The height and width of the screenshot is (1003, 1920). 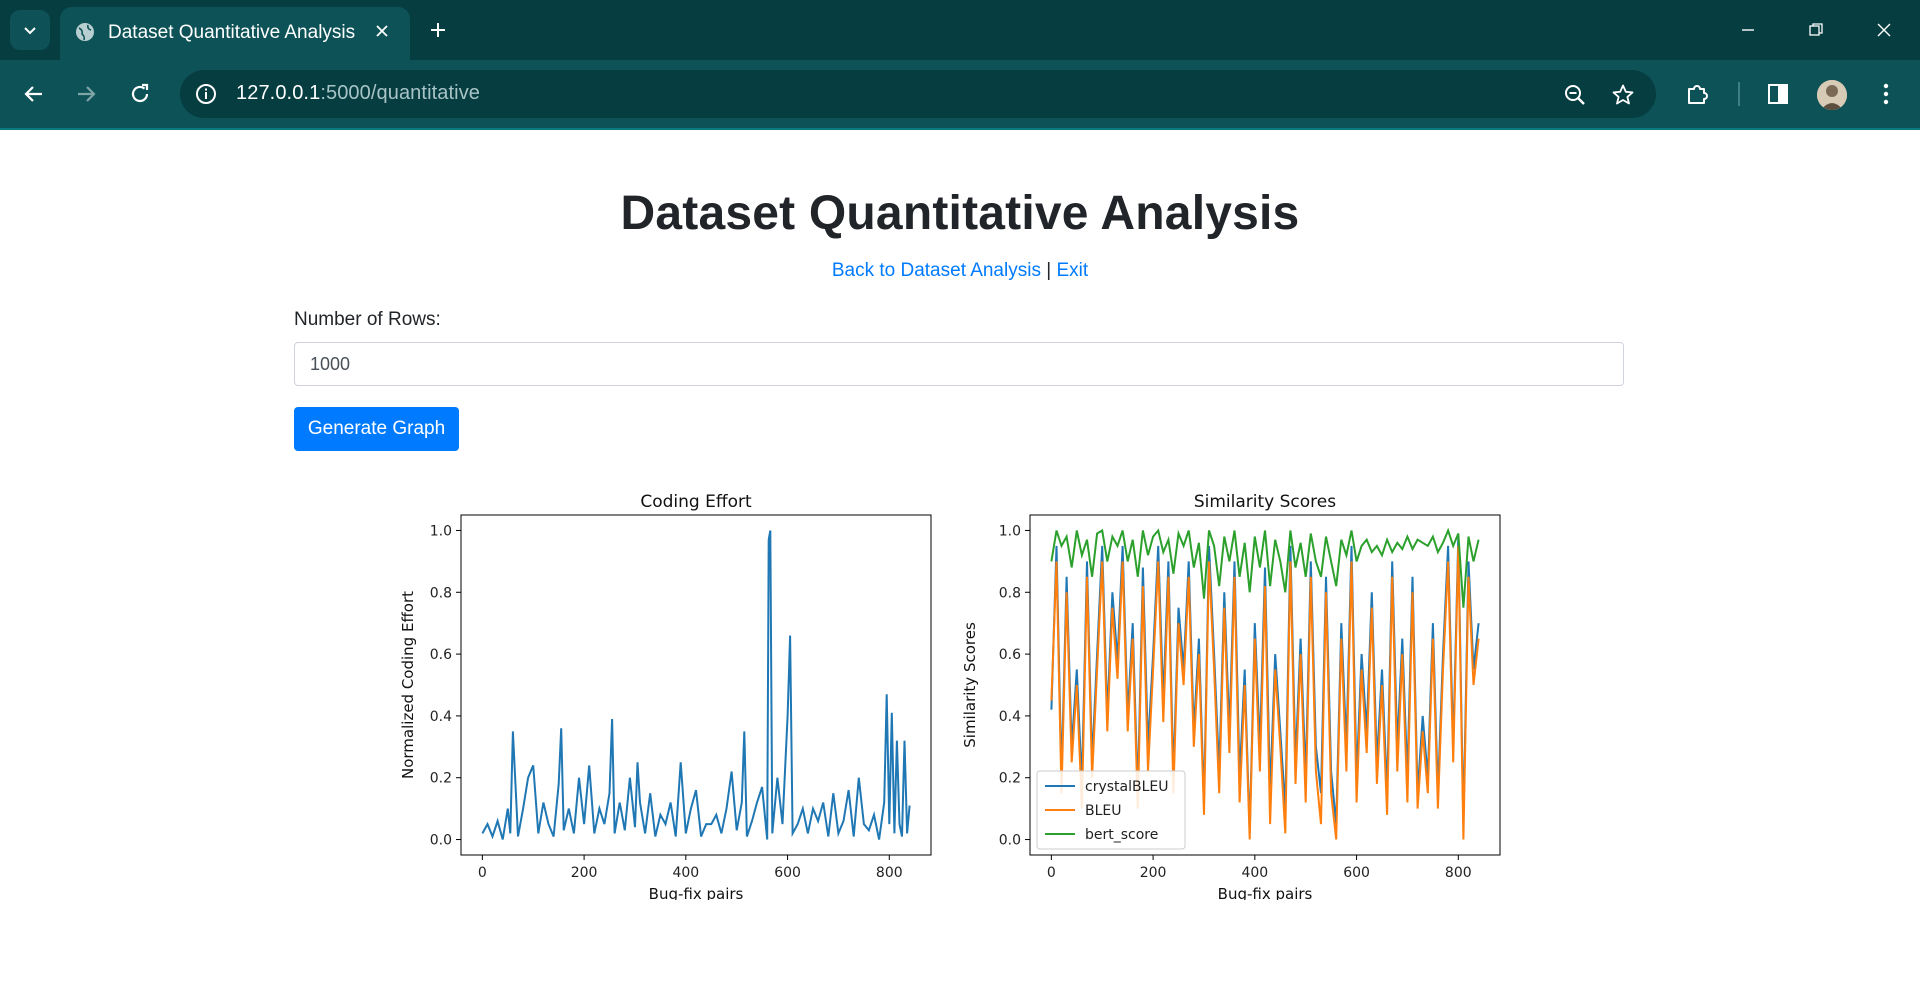 What do you see at coordinates (1265, 567) in the screenshot?
I see `series-line-bert_score` at bounding box center [1265, 567].